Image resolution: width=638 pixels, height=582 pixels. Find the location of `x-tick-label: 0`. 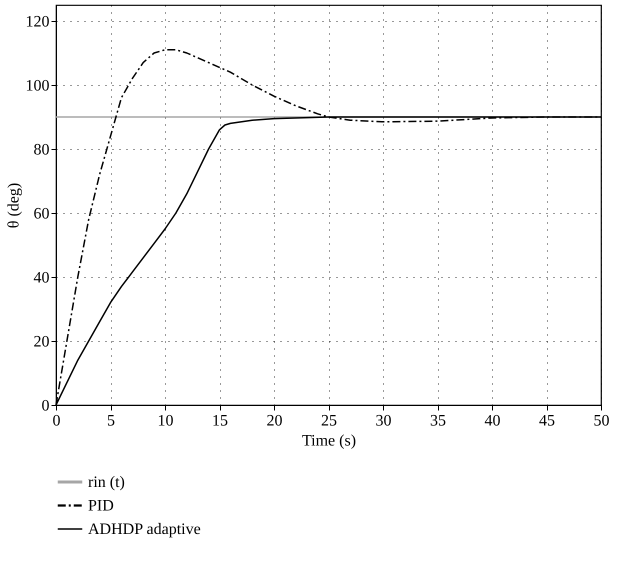

x-tick-label: 0 is located at coordinates (56, 421).